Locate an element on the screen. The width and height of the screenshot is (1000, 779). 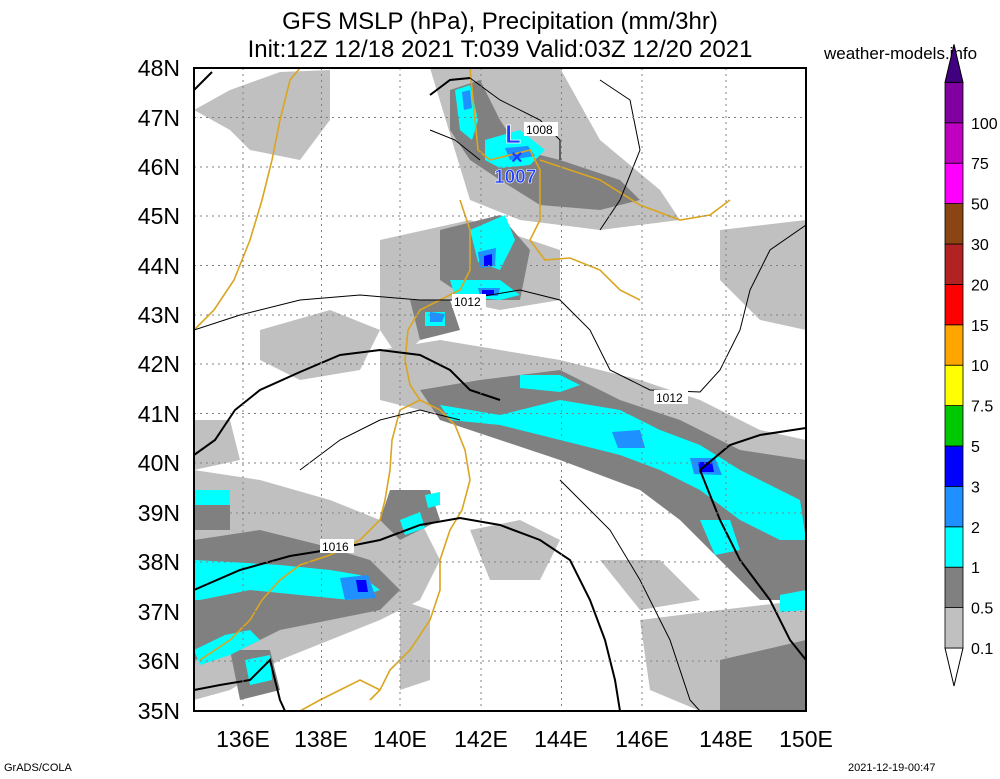
lat-label: 35N is located at coordinates (159, 711).